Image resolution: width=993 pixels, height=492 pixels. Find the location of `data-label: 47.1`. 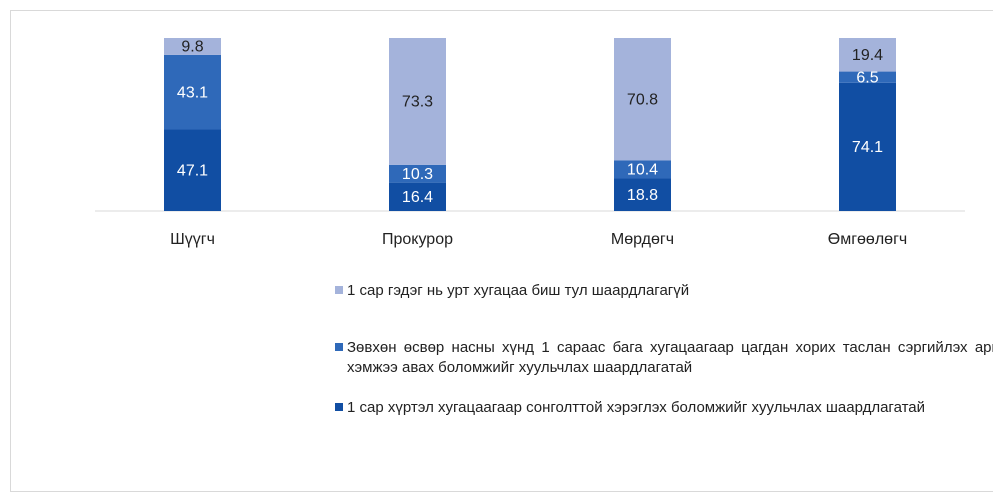

data-label: 47.1 is located at coordinates (192, 170).